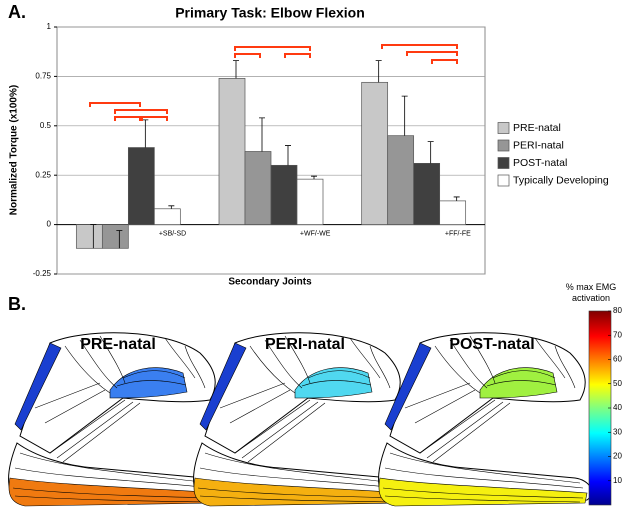 The width and height of the screenshot is (627, 520). What do you see at coordinates (305, 344) in the screenshot?
I see `arm-title: PERI-natal` at bounding box center [305, 344].